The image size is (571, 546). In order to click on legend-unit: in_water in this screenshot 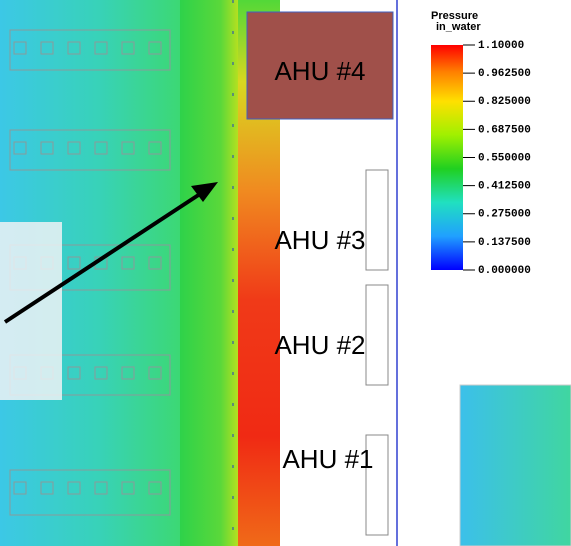, I will do `click(458, 27)`.